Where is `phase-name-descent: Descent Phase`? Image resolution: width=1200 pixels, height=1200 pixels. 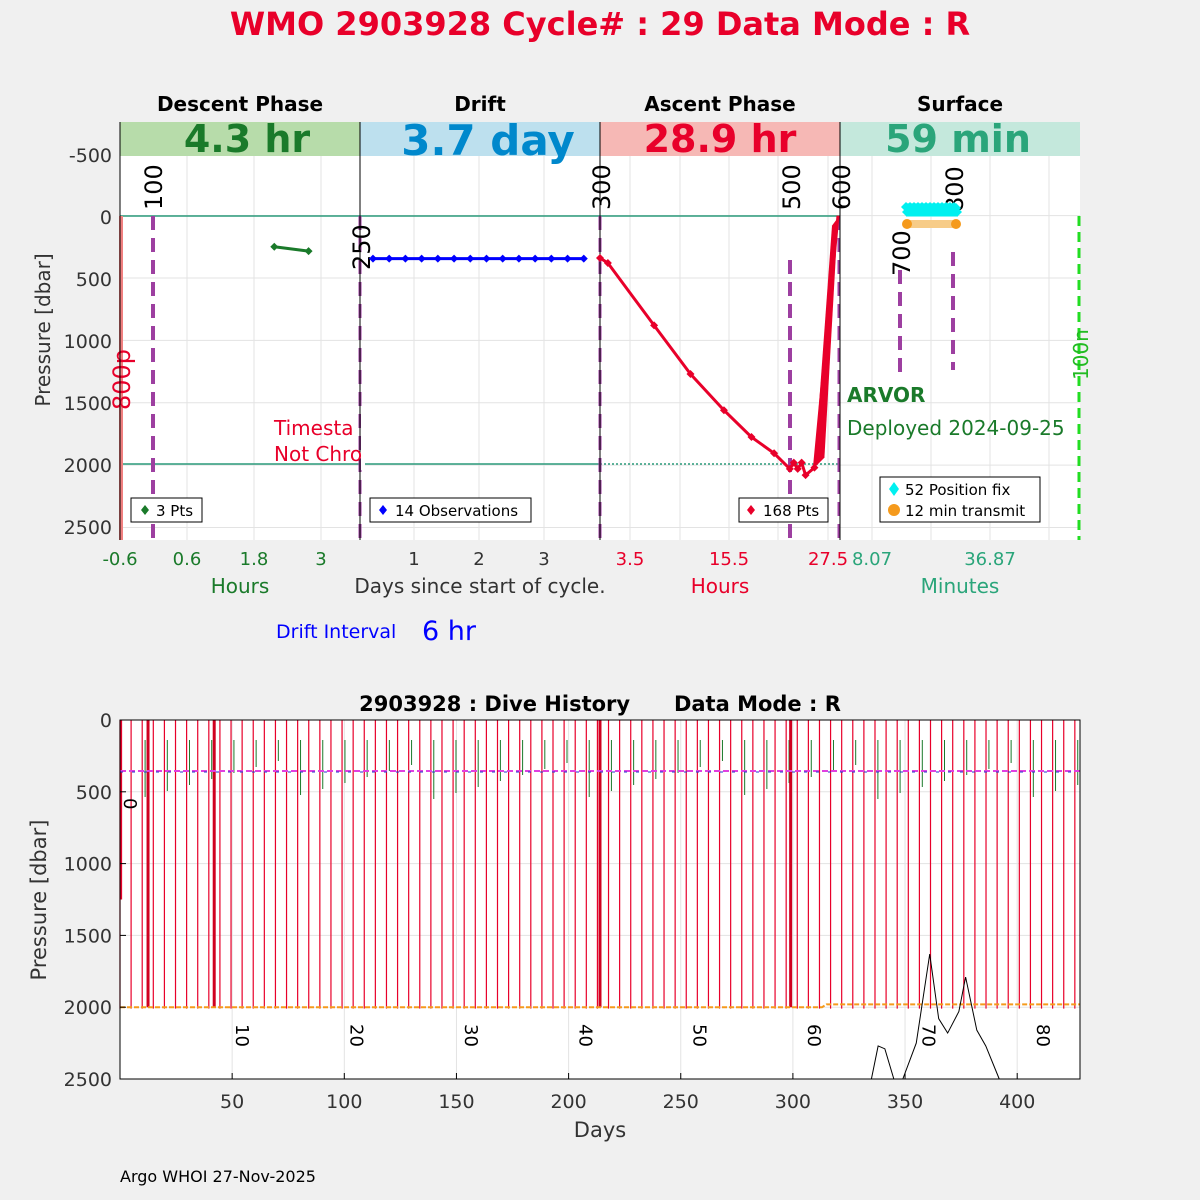 phase-name-descent: Descent Phase is located at coordinates (240, 104).